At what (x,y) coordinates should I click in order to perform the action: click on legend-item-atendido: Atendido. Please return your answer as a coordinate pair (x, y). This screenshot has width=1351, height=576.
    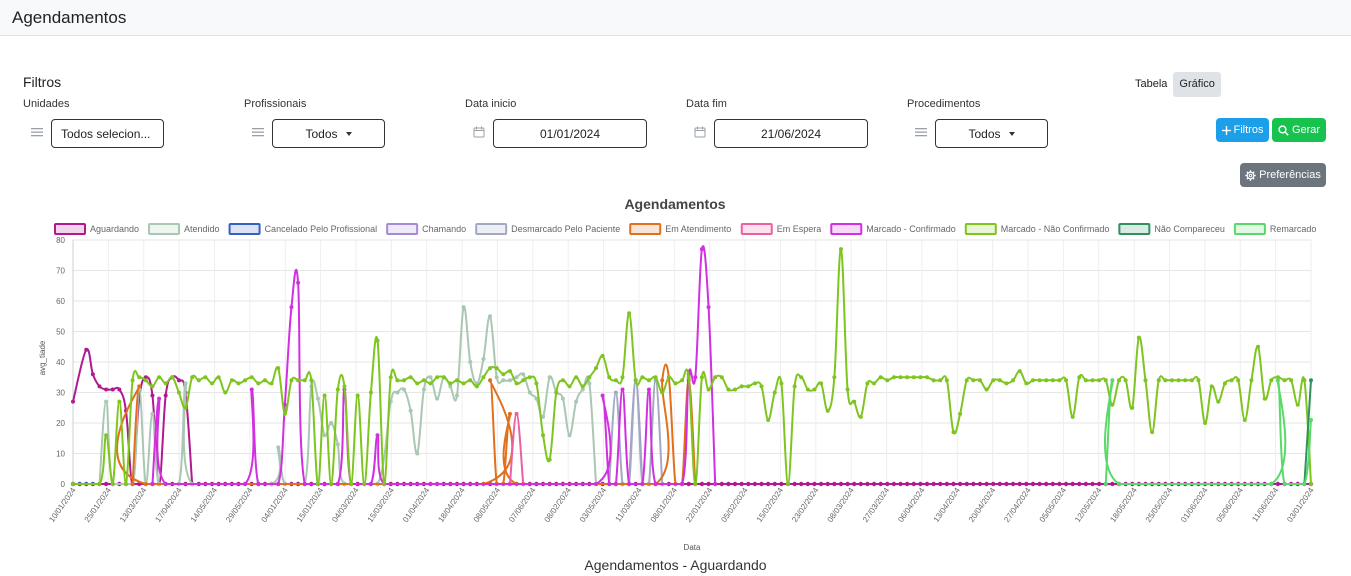
    Looking at the image, I should click on (184, 229).